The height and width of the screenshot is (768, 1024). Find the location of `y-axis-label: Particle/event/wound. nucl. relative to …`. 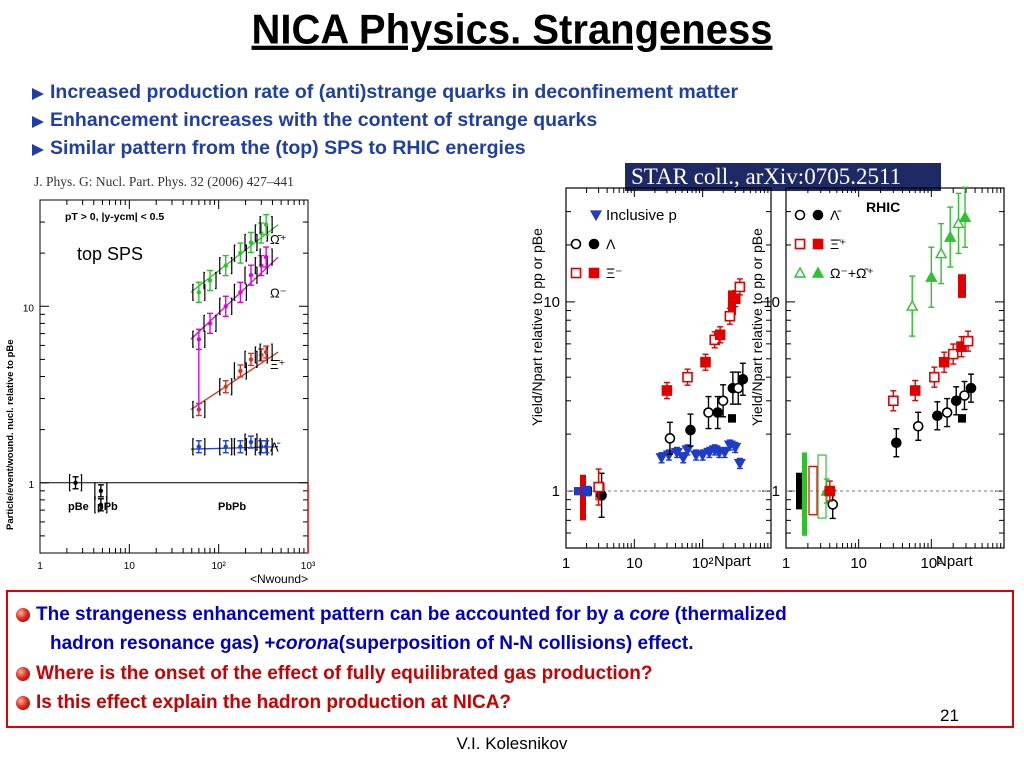

y-axis-label: Particle/event/wound. nucl. relative to … is located at coordinates (10, 434).